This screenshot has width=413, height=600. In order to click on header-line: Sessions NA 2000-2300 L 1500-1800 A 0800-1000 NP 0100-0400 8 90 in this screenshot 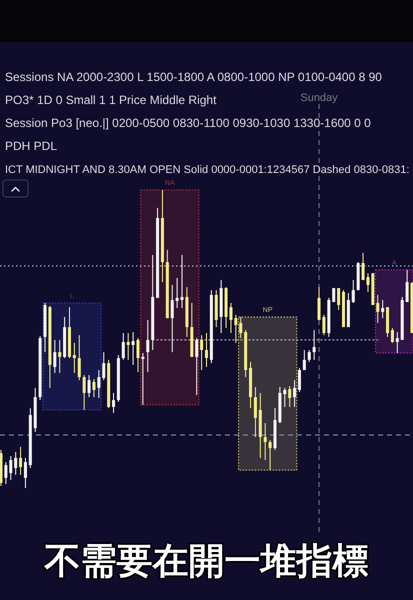, I will do `click(193, 77)`.